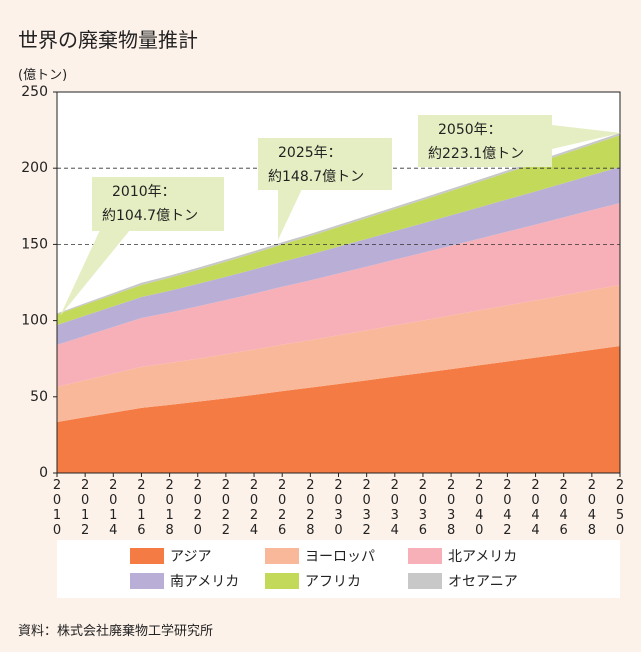  I want to click on x-tick-label: 2026, so click(282, 508).